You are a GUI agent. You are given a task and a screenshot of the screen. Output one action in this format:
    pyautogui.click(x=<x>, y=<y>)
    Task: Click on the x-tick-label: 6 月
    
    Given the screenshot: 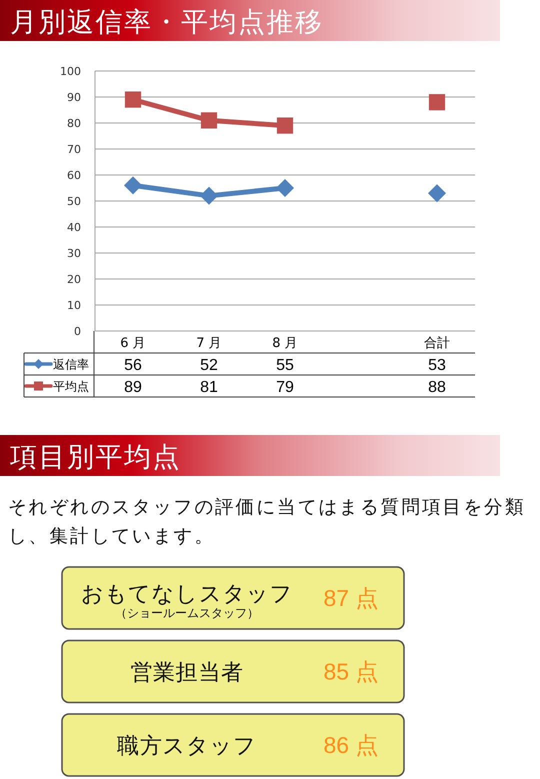 What is the action you would take?
    pyautogui.click(x=133, y=343)
    